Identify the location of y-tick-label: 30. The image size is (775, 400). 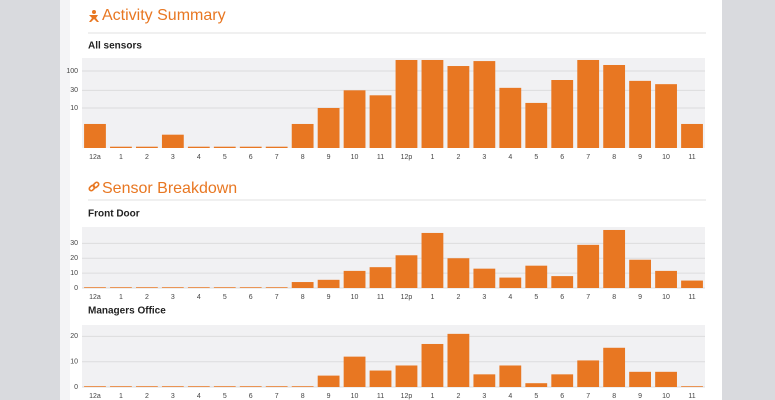
(74, 90).